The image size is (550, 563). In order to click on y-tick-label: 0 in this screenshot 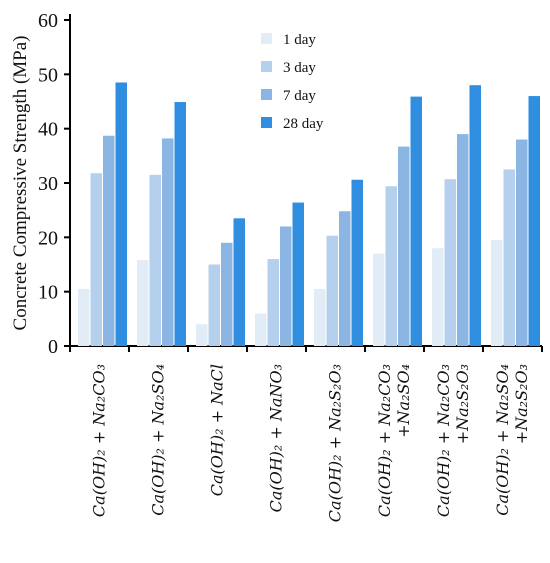, I will do `click(53, 347)`.